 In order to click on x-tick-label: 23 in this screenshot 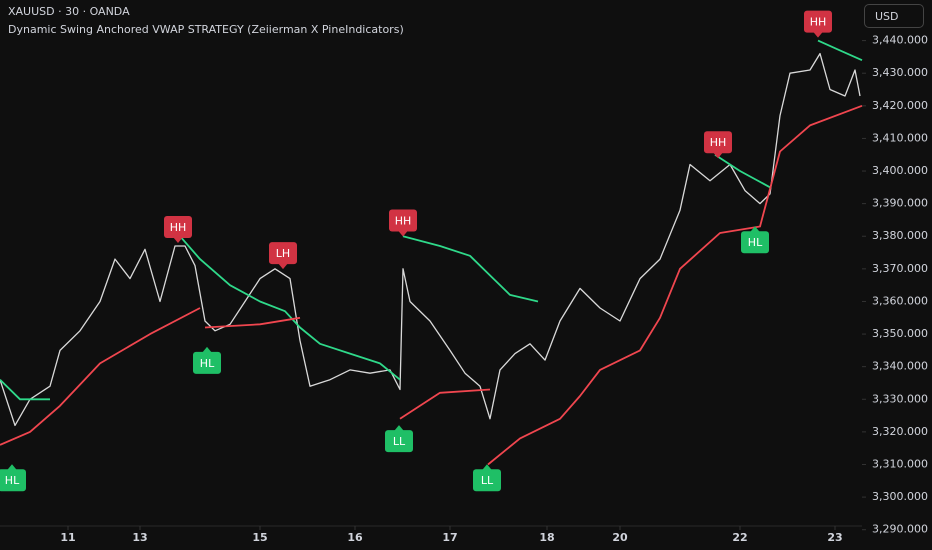, I will do `click(834, 537)`.